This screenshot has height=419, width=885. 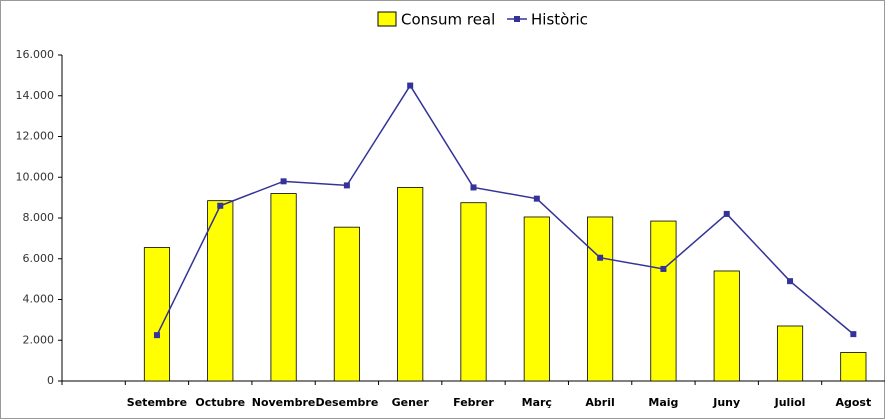 What do you see at coordinates (411, 402) in the screenshot?
I see `x-tick-label: Gener` at bounding box center [411, 402].